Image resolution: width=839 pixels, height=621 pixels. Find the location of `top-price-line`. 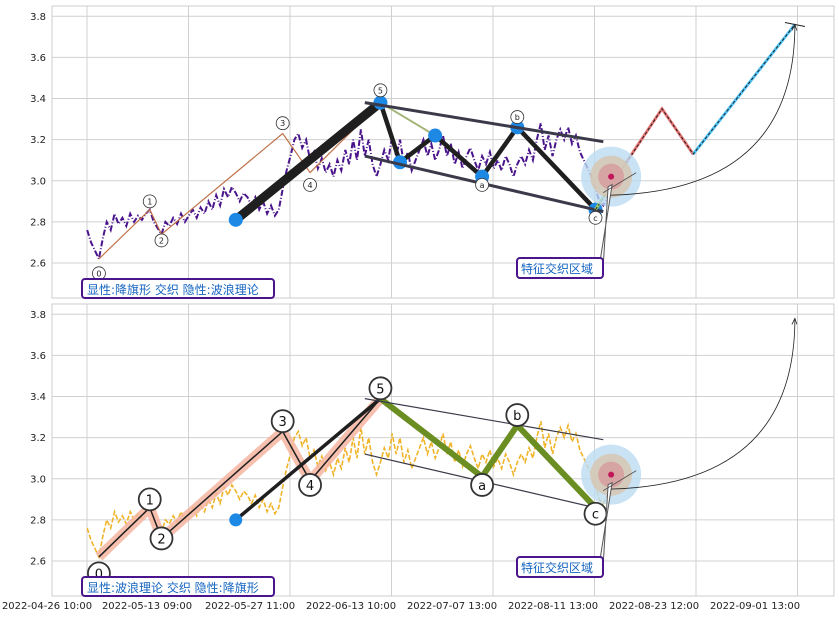

top-price-line is located at coordinates (349, 192).